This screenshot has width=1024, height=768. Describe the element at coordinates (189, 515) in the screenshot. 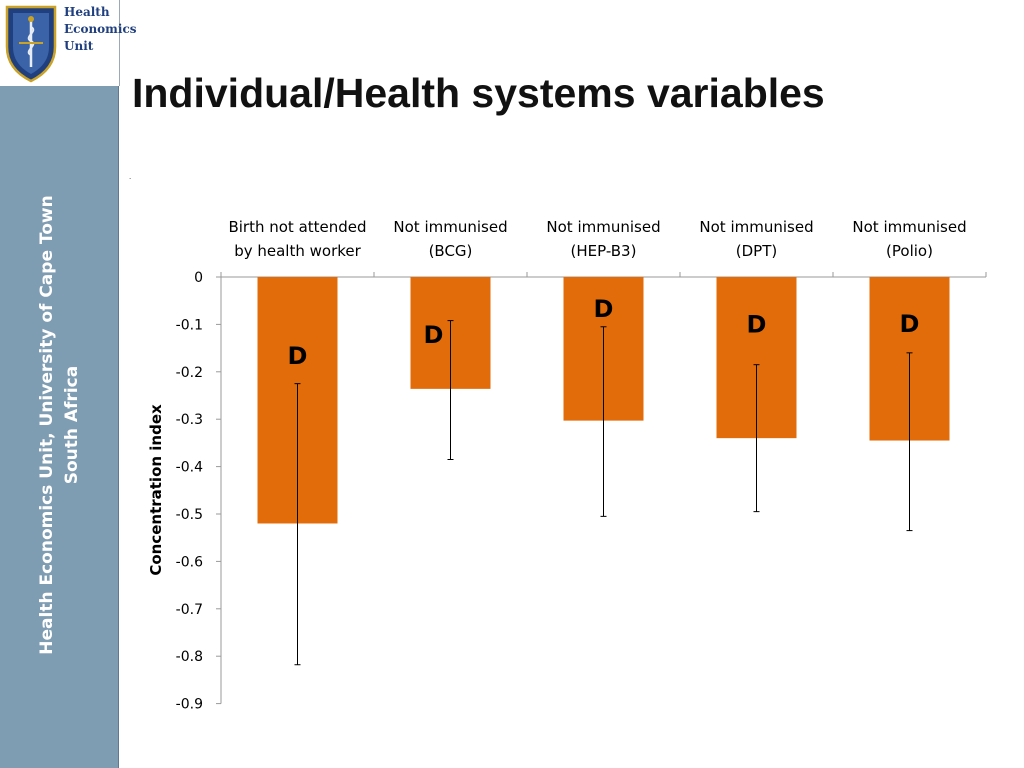

I see `y-tick-label: -0.5` at that location.